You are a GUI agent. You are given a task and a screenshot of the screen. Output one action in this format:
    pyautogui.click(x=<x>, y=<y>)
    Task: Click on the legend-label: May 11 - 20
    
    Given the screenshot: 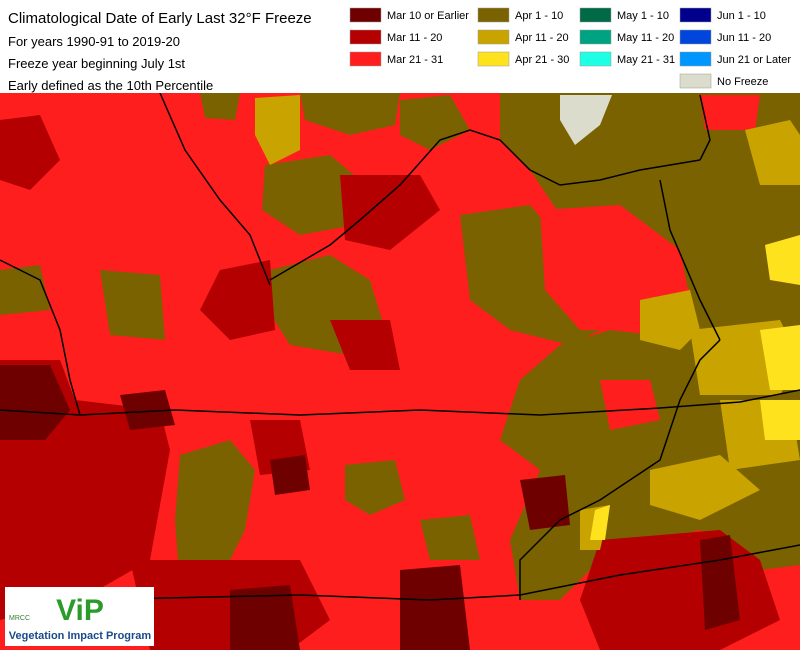 What is the action you would take?
    pyautogui.click(x=645, y=38)
    